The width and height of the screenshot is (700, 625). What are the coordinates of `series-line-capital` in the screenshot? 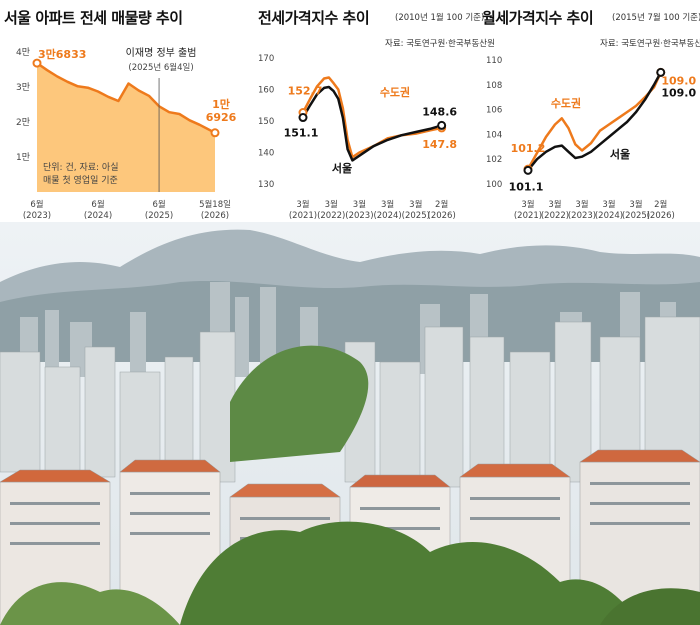 It's located at (594, 120).